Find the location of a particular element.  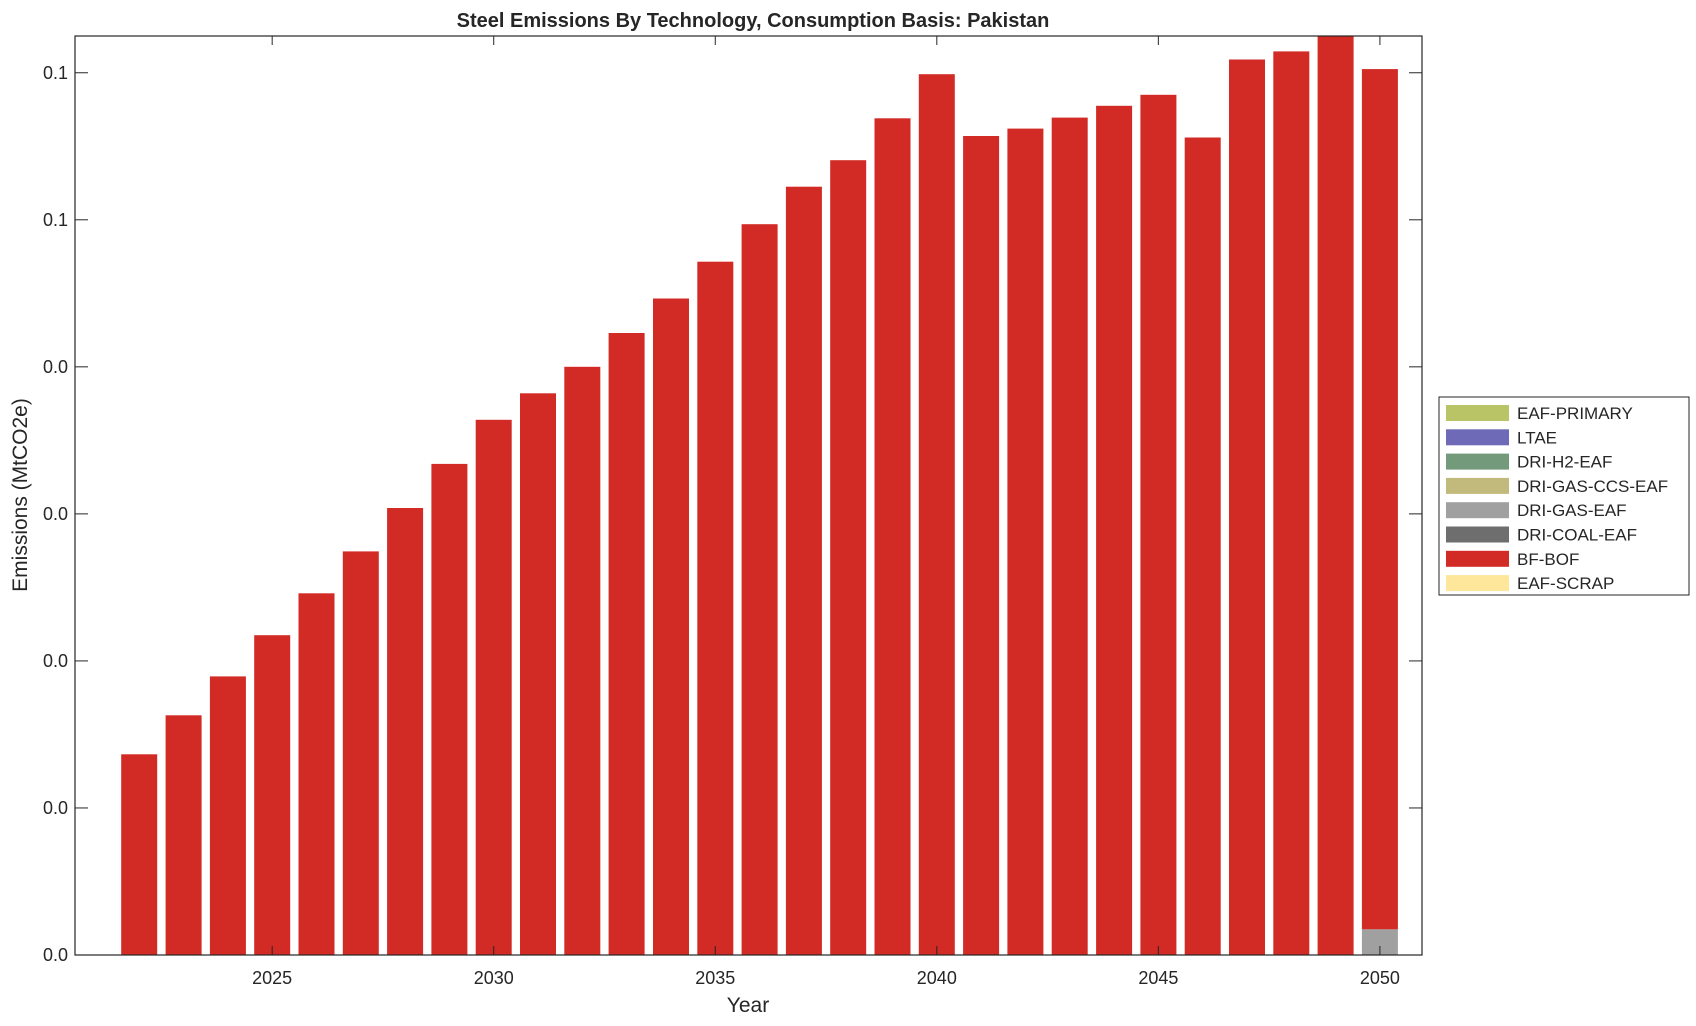

bar-bf-bof-2024 is located at coordinates (227, 815).